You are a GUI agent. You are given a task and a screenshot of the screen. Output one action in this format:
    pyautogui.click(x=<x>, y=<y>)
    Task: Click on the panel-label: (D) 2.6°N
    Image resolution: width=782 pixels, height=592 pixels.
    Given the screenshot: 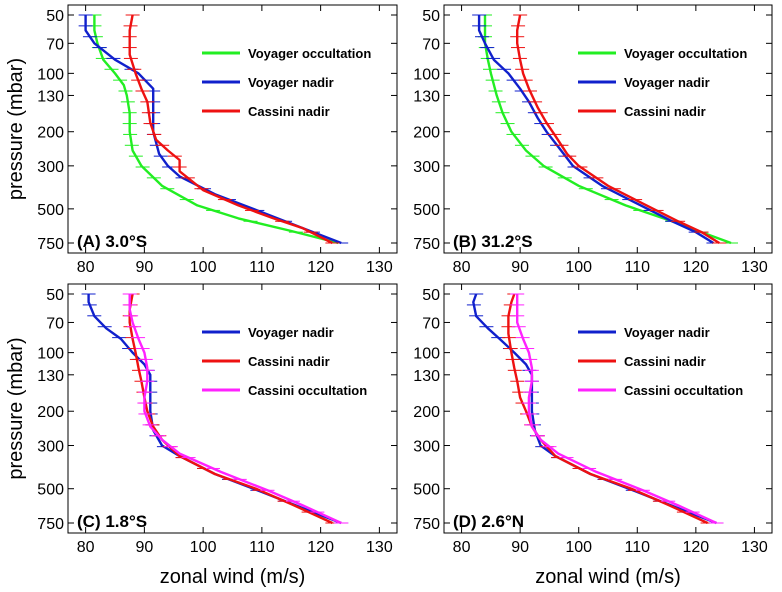 What is the action you would take?
    pyautogui.click(x=488, y=521)
    